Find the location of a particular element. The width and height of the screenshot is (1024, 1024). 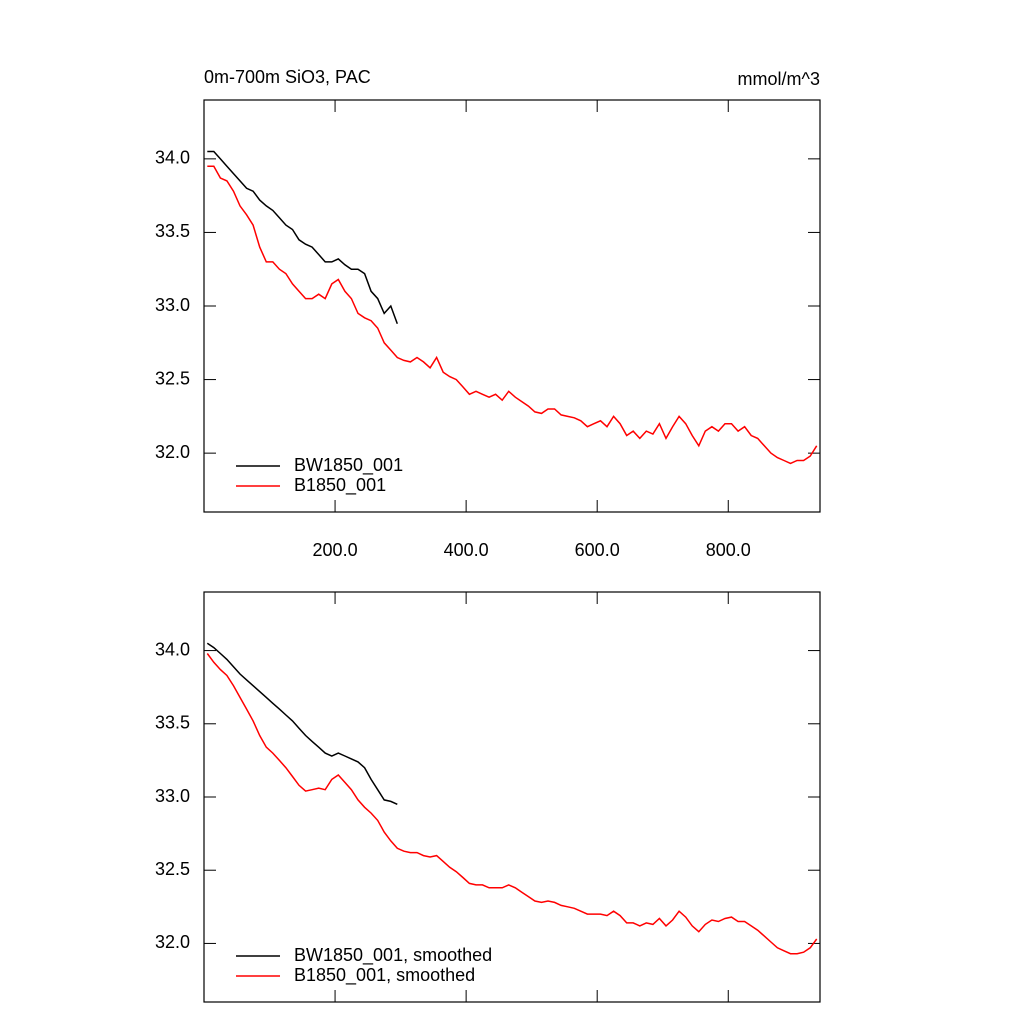

legend-label: BW1850_001 is located at coordinates (348, 465).